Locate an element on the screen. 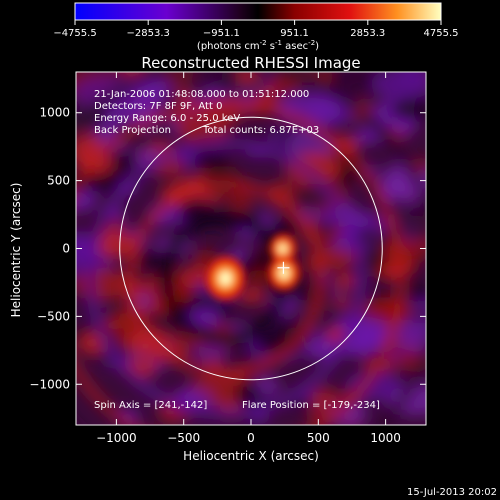  info-time: 21-Jan-2006 01:48:08.000 to 01:51:12.000 is located at coordinates (201, 94).